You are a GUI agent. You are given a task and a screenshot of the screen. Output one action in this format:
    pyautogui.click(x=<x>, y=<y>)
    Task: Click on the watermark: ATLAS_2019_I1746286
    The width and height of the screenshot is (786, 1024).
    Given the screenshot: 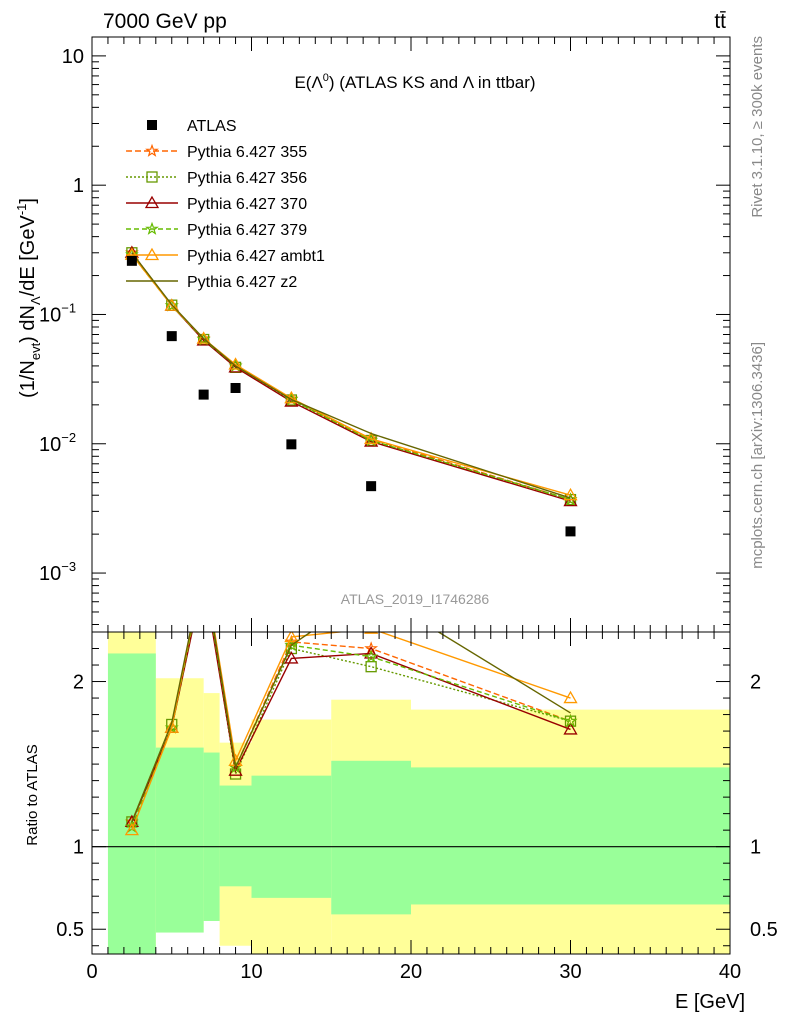 What is the action you would take?
    pyautogui.click(x=415, y=599)
    